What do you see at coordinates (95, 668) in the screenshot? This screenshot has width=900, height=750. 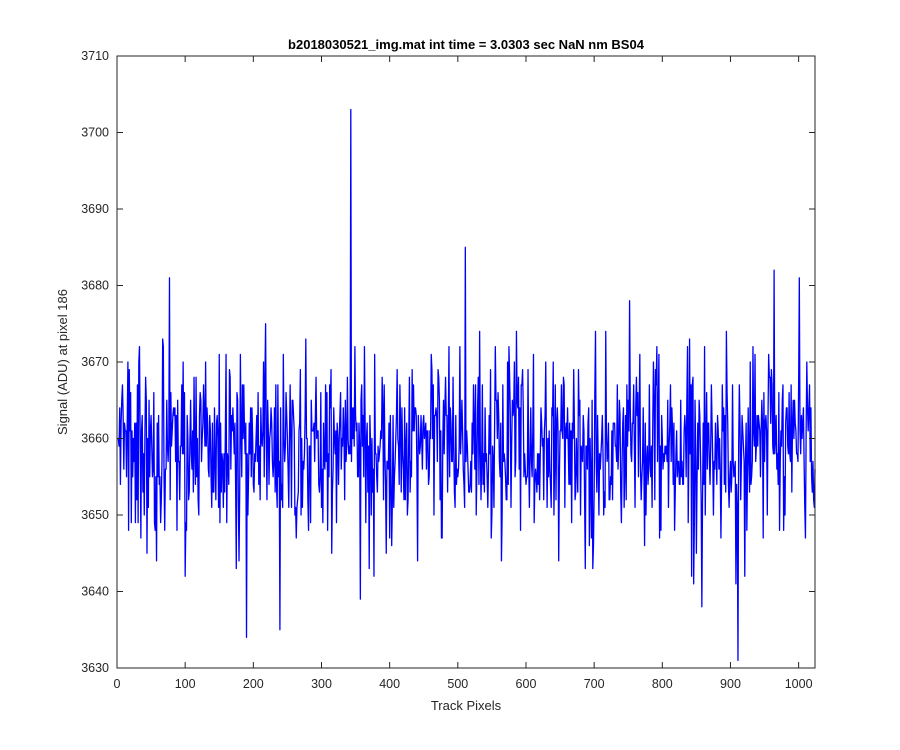 I see `y-tick-label: 3630` at bounding box center [95, 668].